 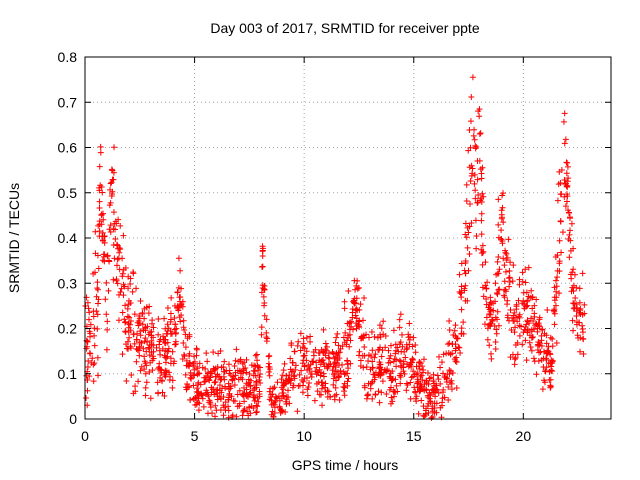 I want to click on y-tick-label: 0.4, so click(x=68, y=238).